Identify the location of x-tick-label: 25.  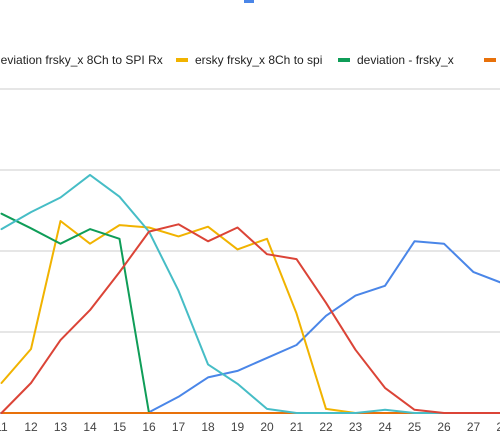
(415, 427).